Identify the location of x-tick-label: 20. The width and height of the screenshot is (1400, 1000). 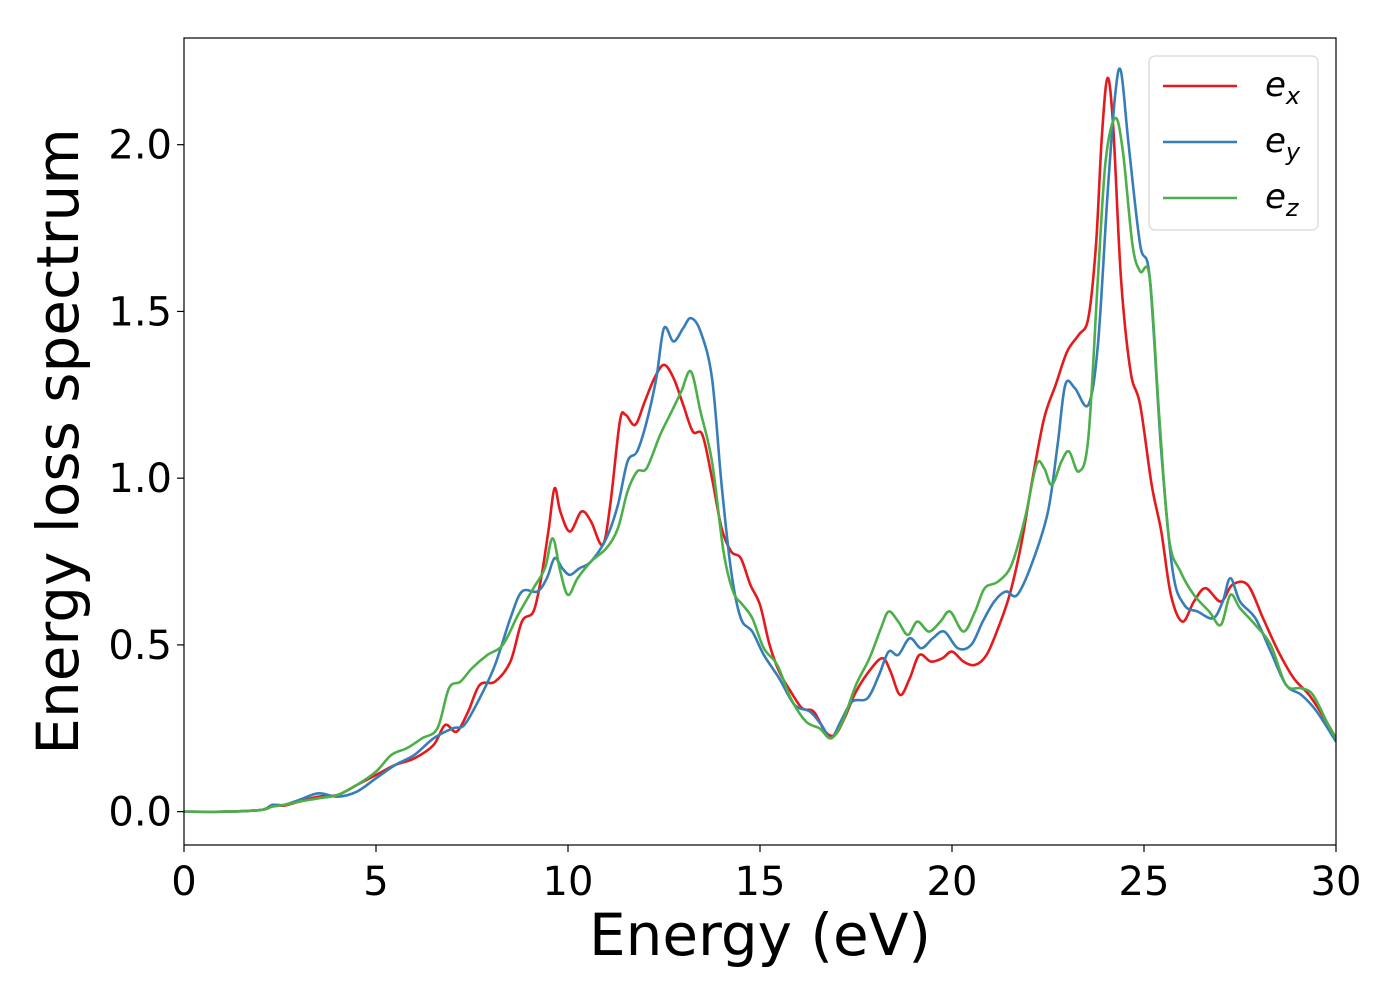
(952, 882).